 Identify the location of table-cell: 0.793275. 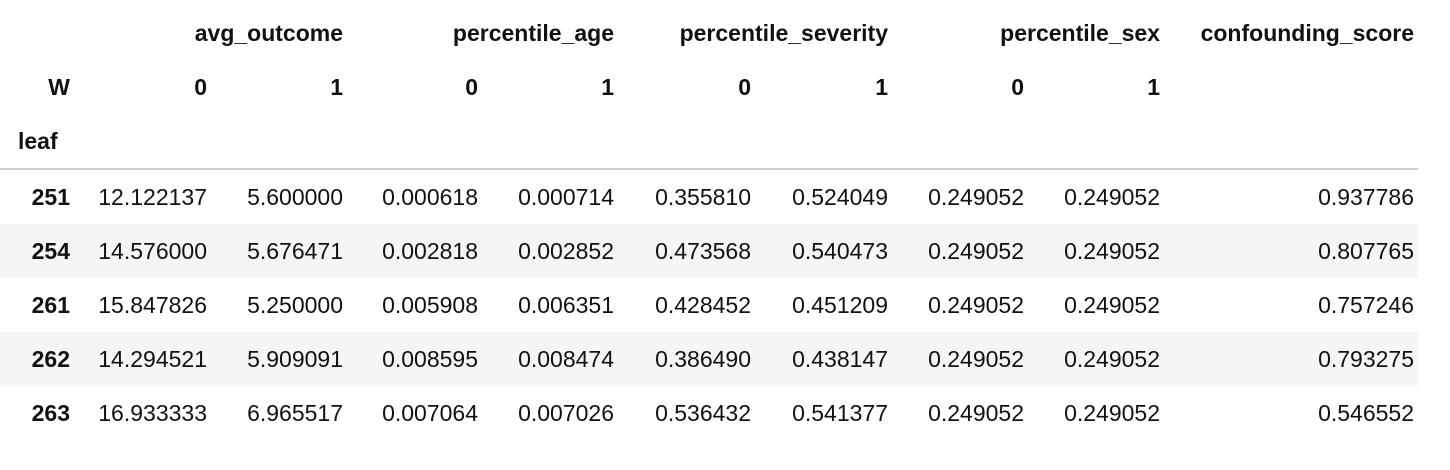
(1366, 358).